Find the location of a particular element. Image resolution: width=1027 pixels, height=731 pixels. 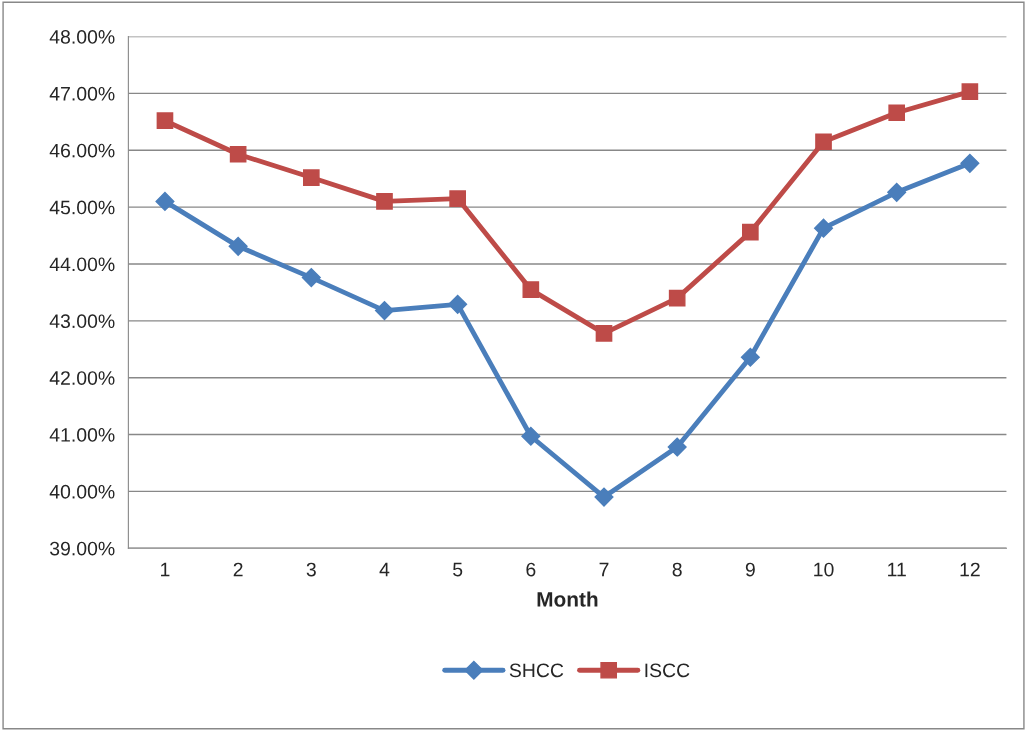

y-tick-label: 39.00% is located at coordinates (82, 548).